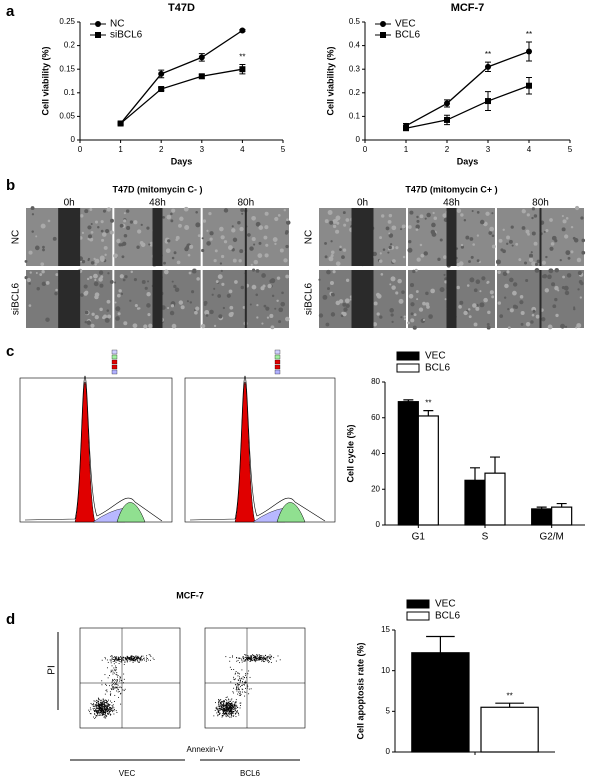 This screenshot has height=781, width=600. What do you see at coordinates (309, 298) in the screenshot?
I see `row-label: siBCL6` at bounding box center [309, 298].